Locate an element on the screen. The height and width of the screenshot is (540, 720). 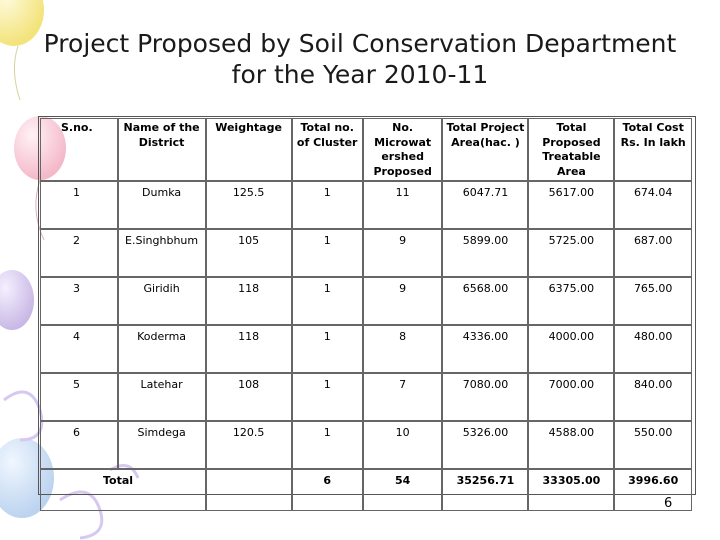
total-microwatersheds: 54 is located at coordinates (402, 490).